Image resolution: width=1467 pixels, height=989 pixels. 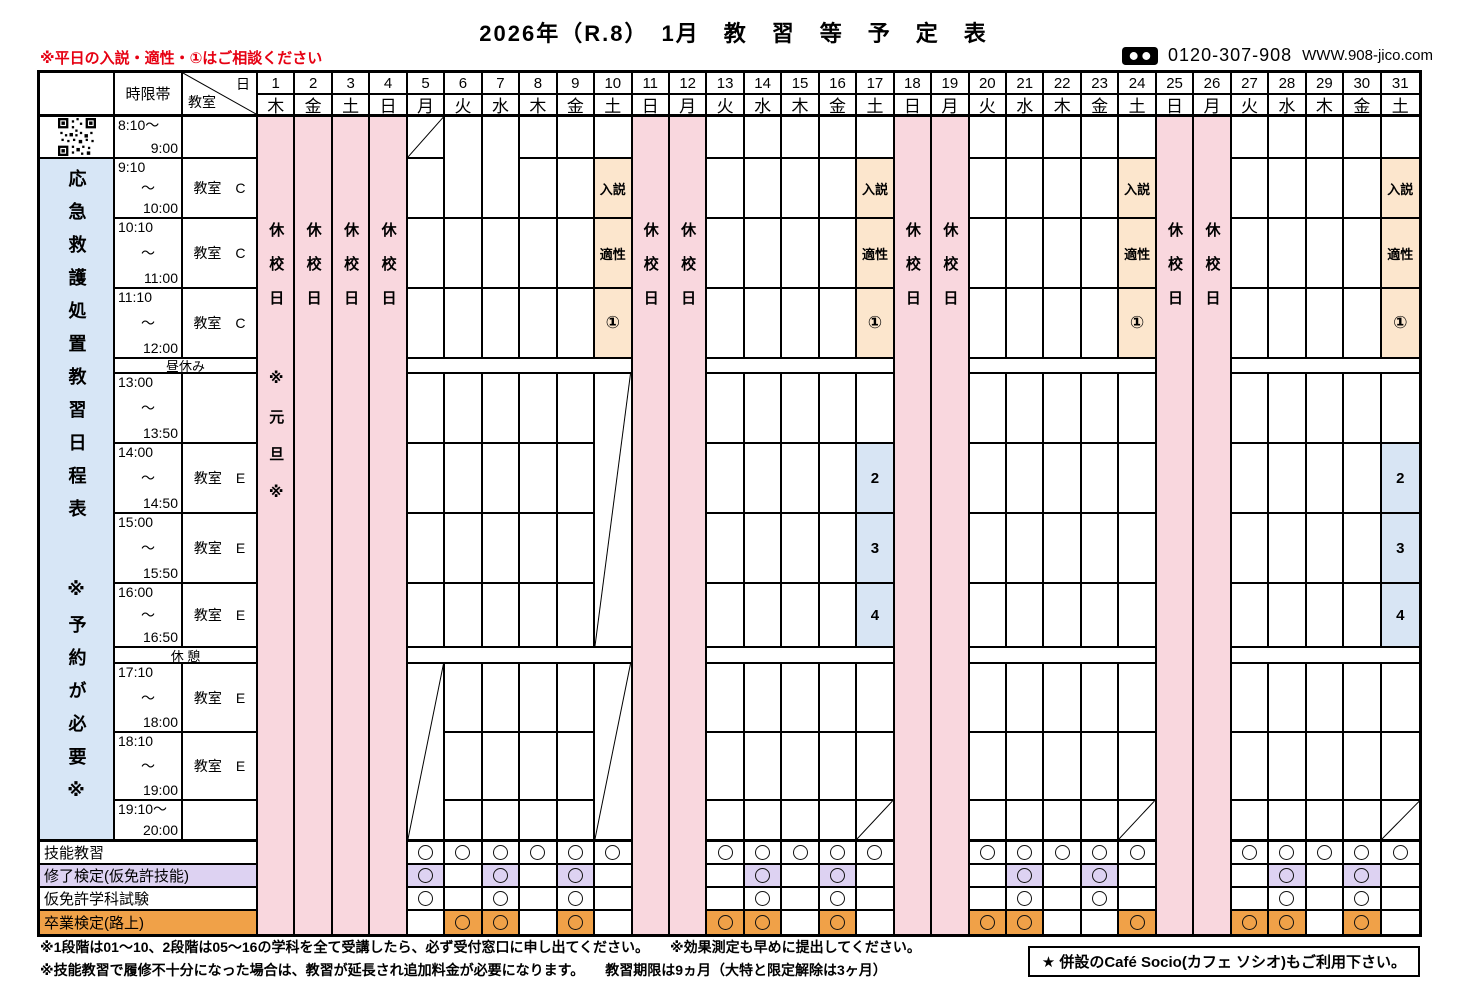 What do you see at coordinates (838, 876) in the screenshot?
I see `bottom-shuuryou-d16` at bounding box center [838, 876].